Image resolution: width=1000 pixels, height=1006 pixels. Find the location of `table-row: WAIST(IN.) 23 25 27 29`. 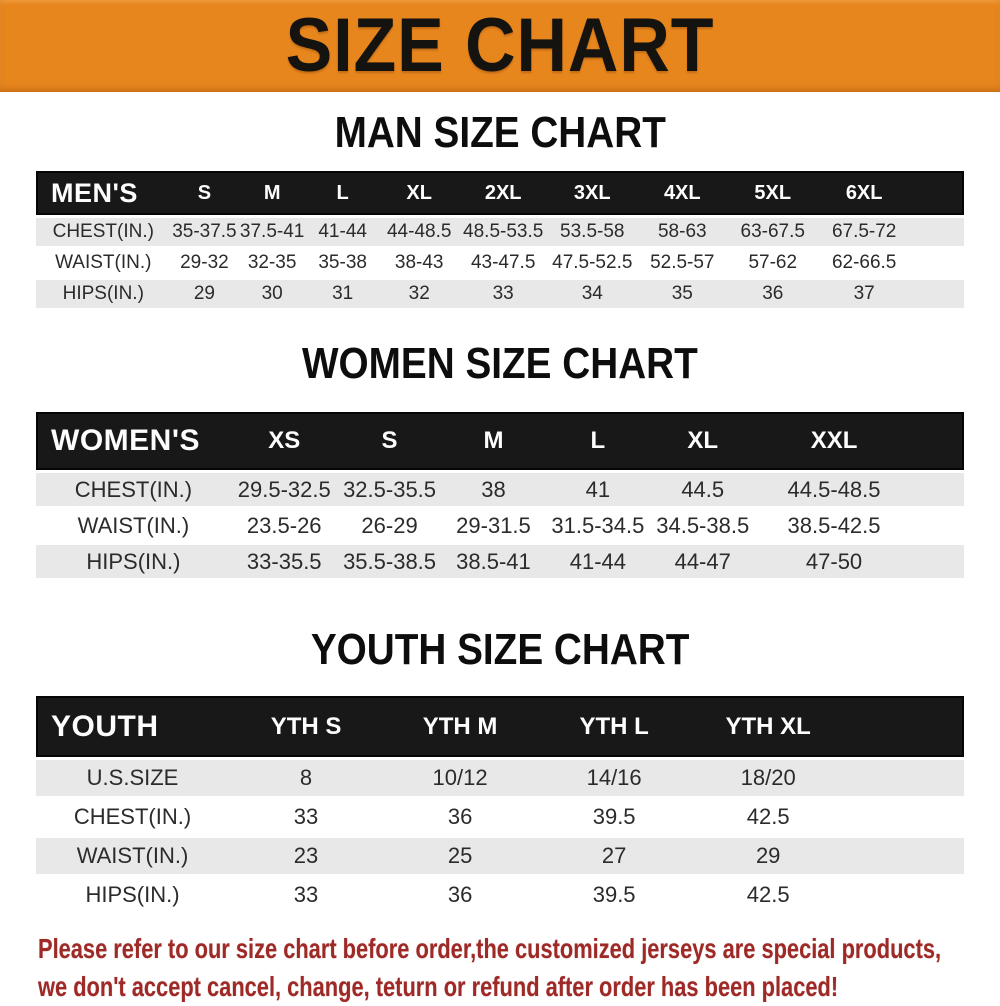

table-row: WAIST(IN.) 23 25 27 29 is located at coordinates (500, 856).